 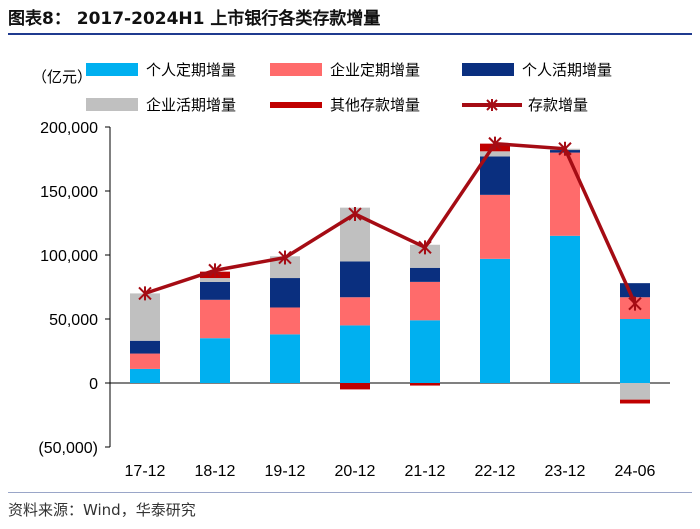 I want to click on legend-item-personal-demand: 个人活期增量, so click(x=537, y=69).